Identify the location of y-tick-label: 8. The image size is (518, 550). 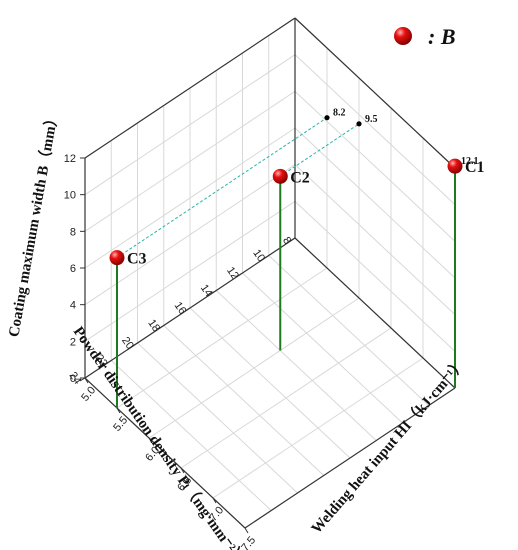
(286, 241).